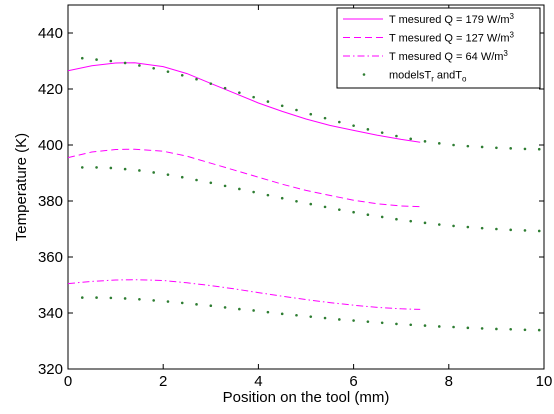 The width and height of the screenshot is (554, 414). What do you see at coordinates (68, 381) in the screenshot?
I see `x-tick-label: 0` at bounding box center [68, 381].